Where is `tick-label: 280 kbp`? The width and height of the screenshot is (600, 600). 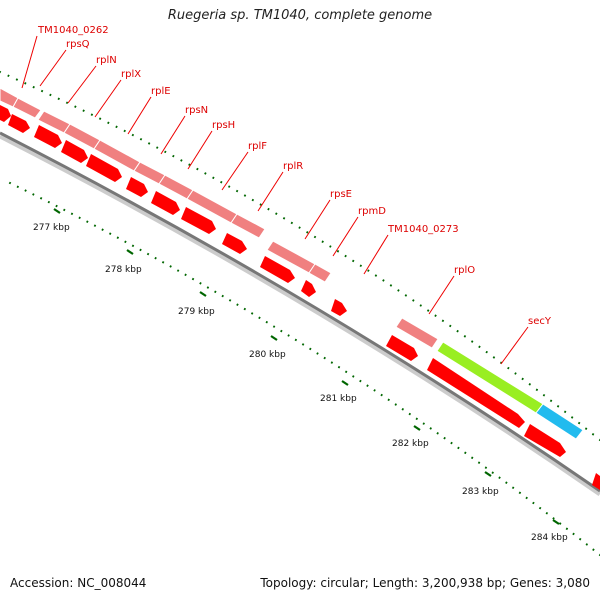
tick-label: 280 kbp is located at coordinates (267, 355).